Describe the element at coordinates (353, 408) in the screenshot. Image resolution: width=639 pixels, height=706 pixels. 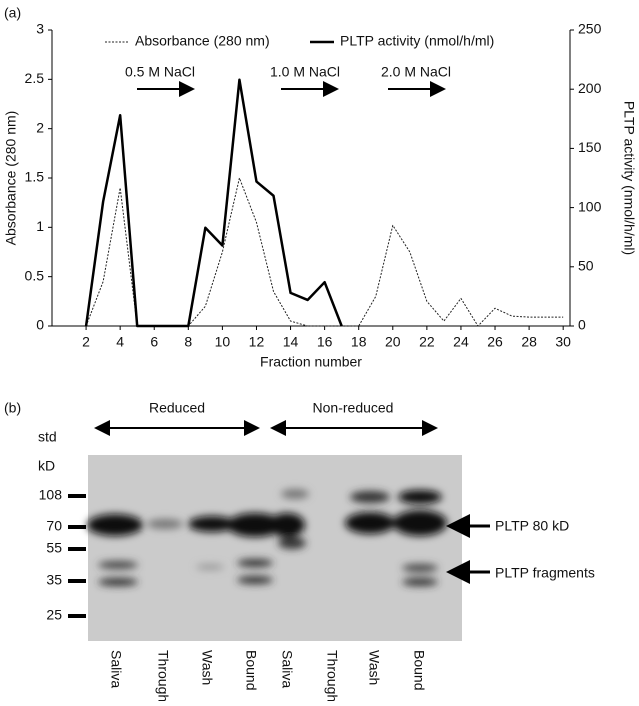
I see `group-label: Non-reduced` at that location.